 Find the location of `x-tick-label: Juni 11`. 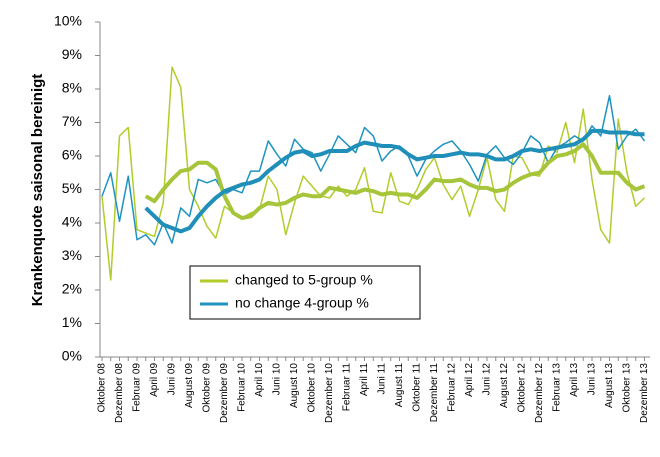

x-tick-label: Juni 11 is located at coordinates (382, 379).